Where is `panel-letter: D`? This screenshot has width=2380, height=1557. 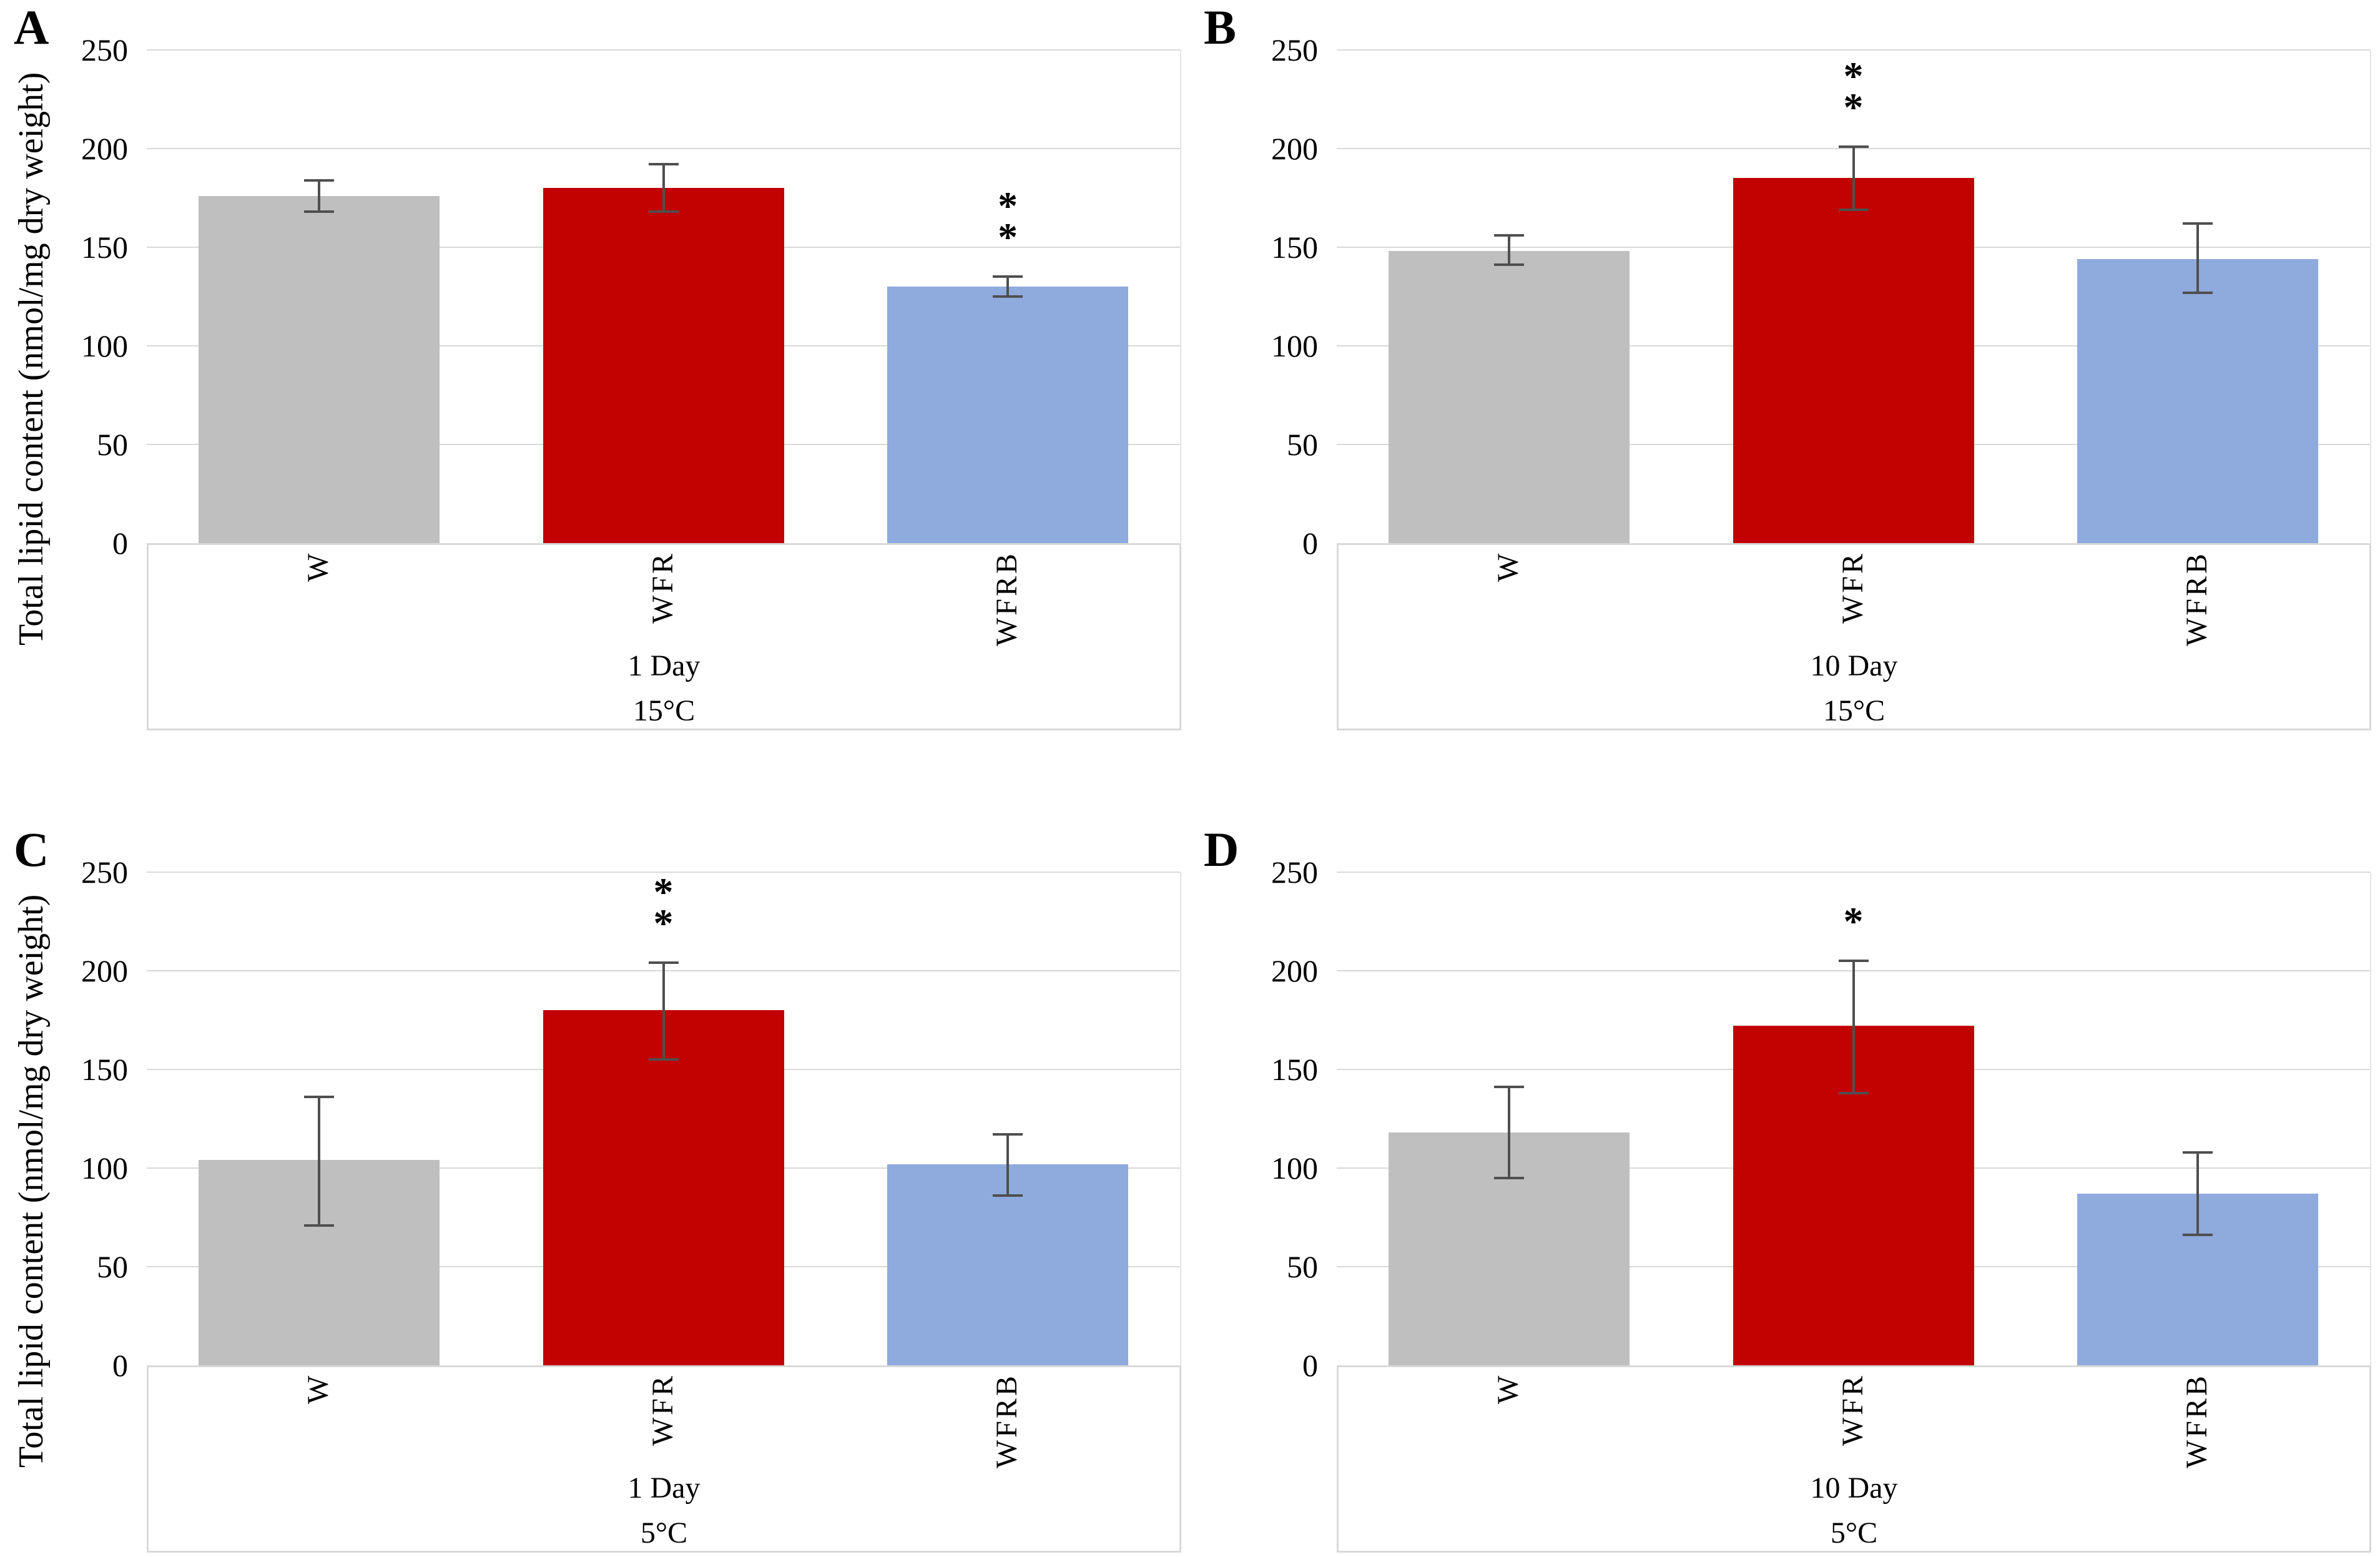
panel-letter: D is located at coordinates (1221, 849).